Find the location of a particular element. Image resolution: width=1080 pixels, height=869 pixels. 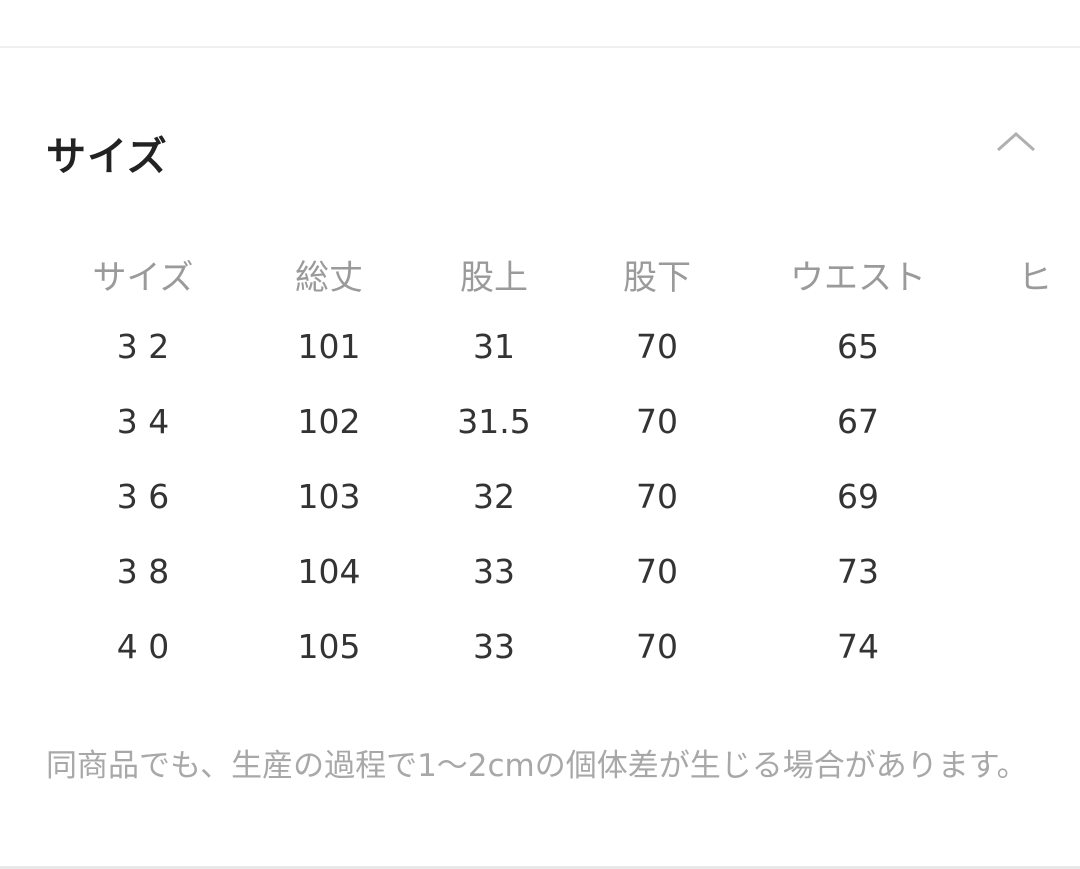

collapse-toggle is located at coordinates (1016, 141).